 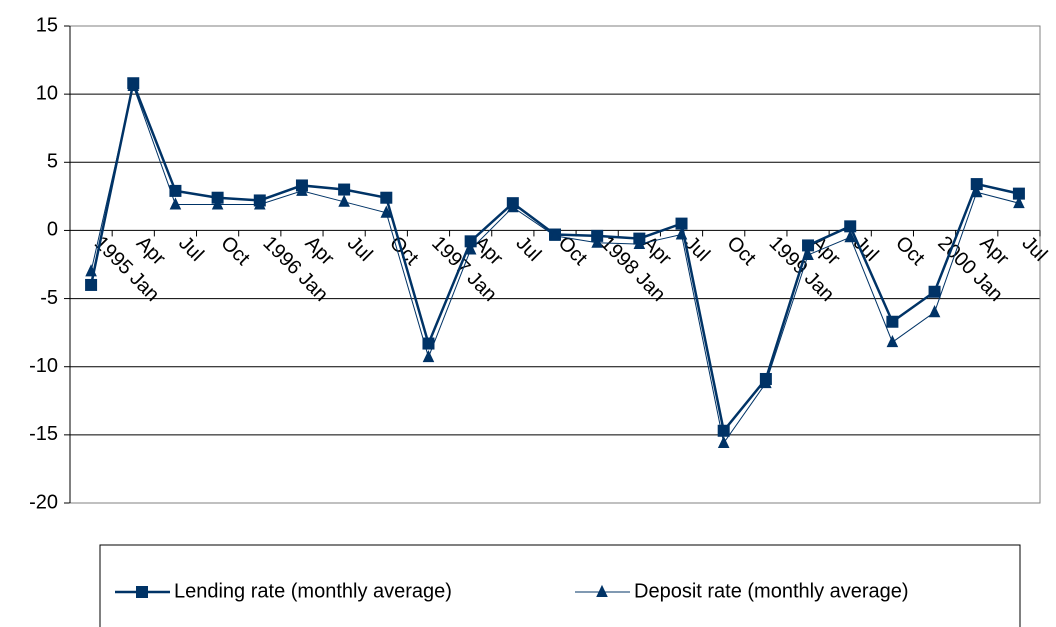 What do you see at coordinates (560, 585) in the screenshot?
I see `legend-box` at bounding box center [560, 585].